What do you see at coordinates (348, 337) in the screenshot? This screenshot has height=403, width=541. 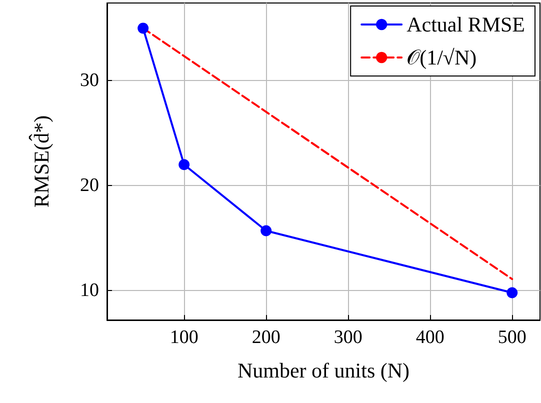 I see `x-tick-label: 300` at bounding box center [348, 337].